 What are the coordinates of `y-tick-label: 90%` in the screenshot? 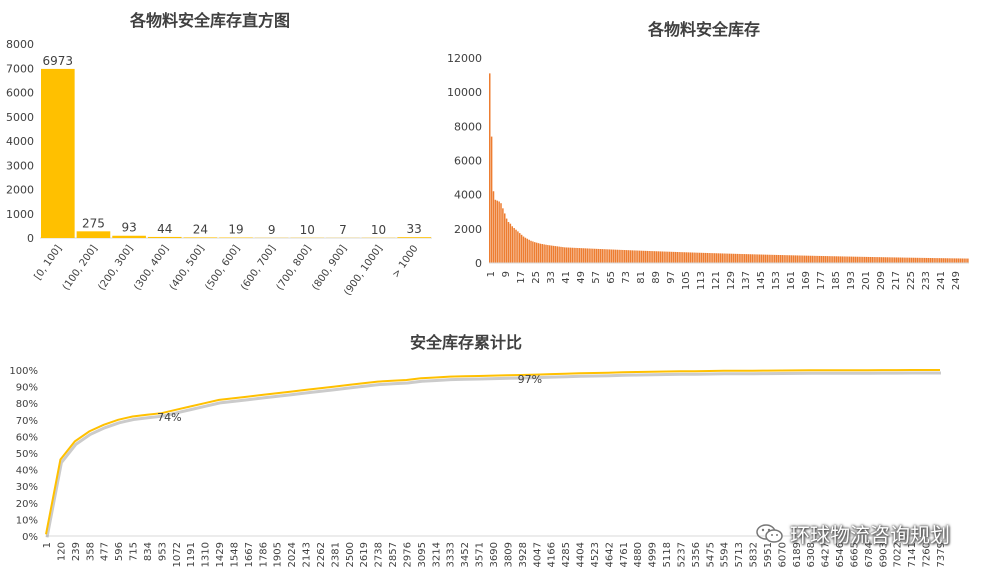 It's located at (27, 388).